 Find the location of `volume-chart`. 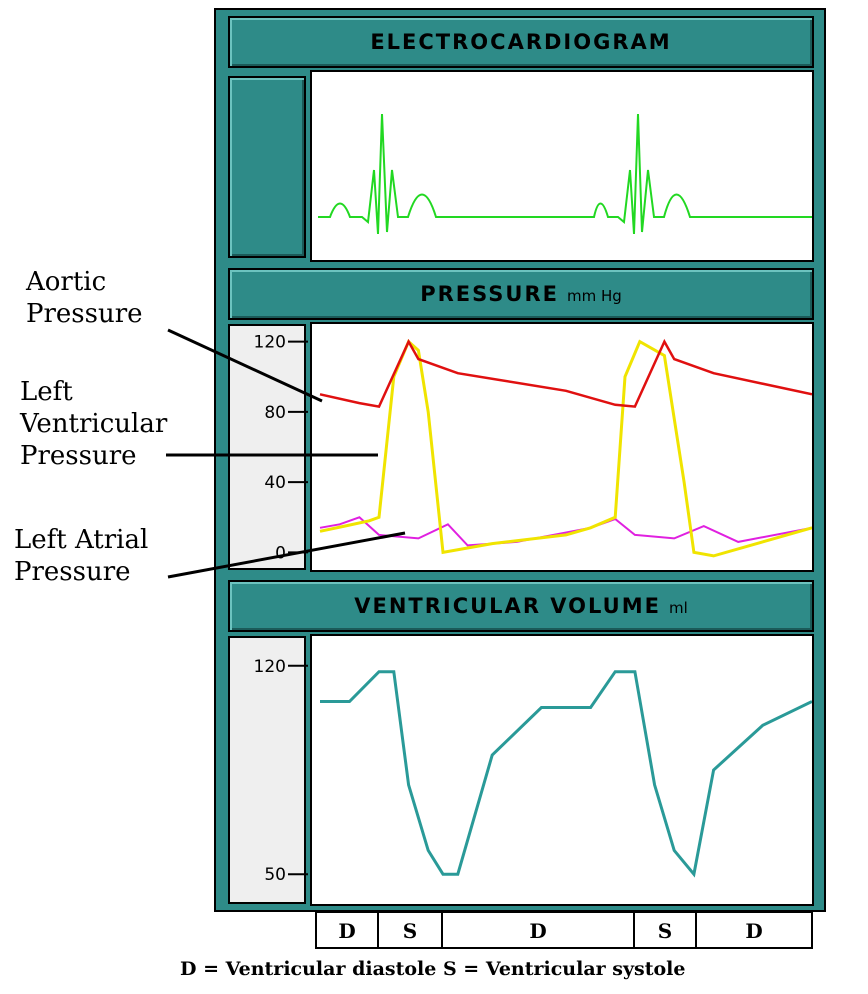

volume-chart is located at coordinates (566, 774).